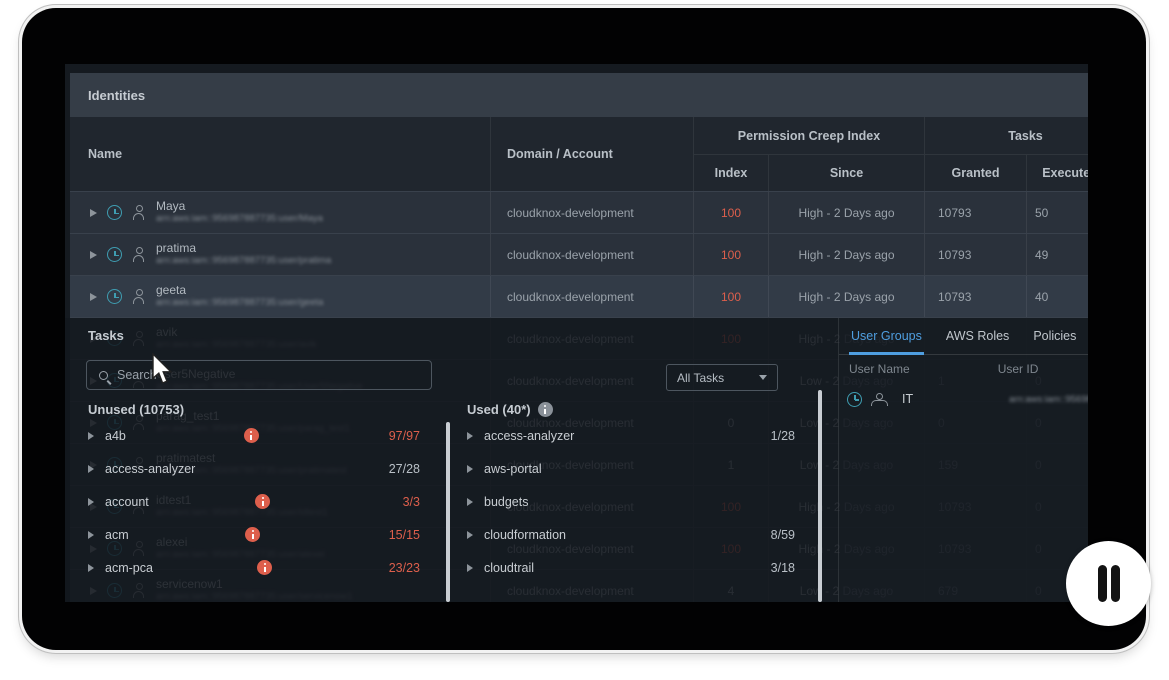 The image size is (1169, 680). I want to click on task-label: cloudformation, so click(525, 534).